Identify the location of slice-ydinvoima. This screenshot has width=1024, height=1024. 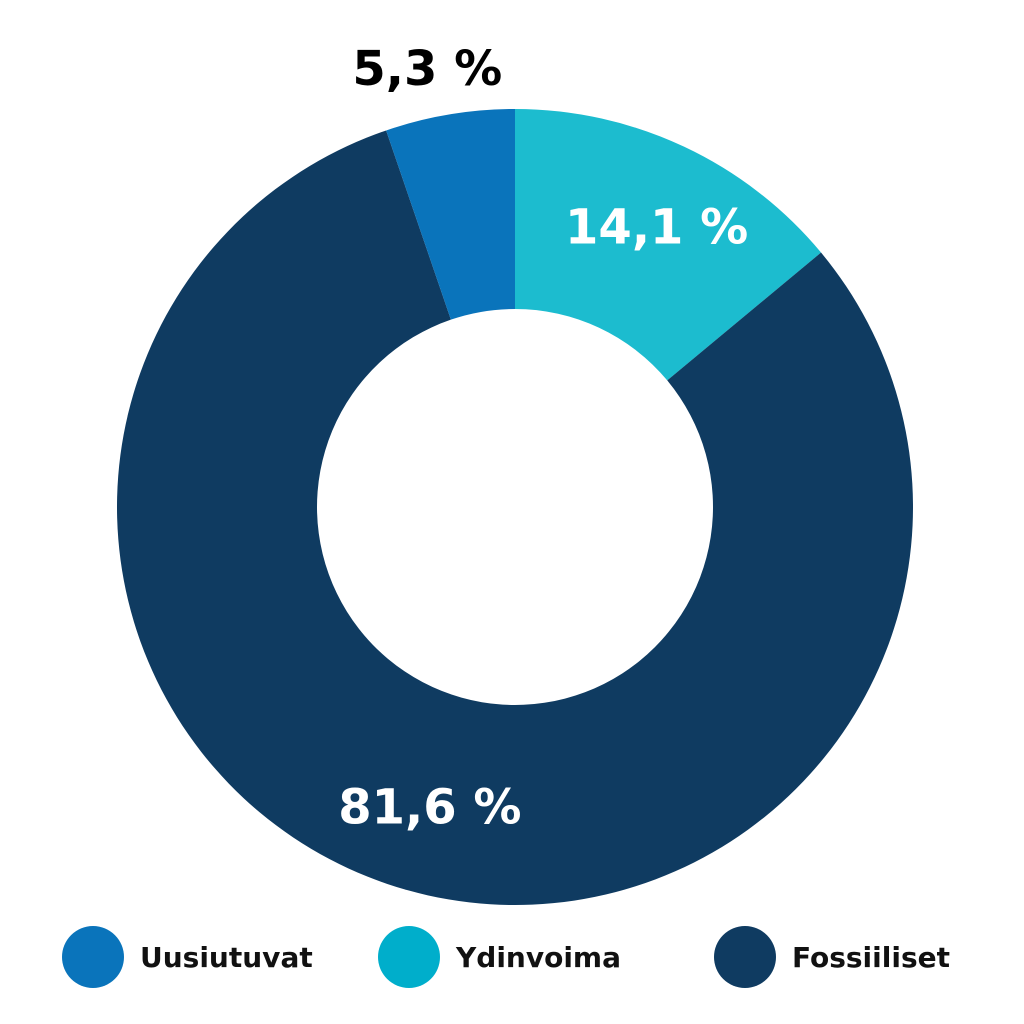
(668, 245).